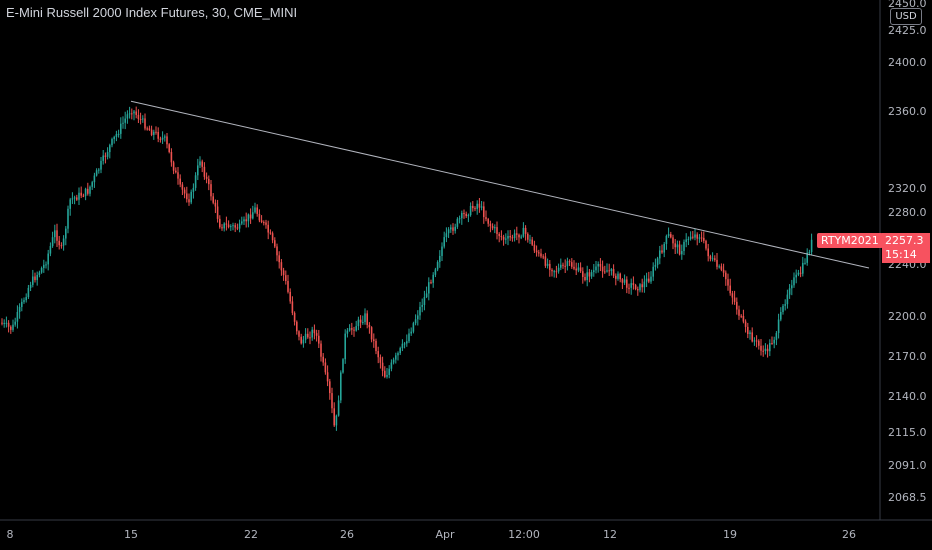 The height and width of the screenshot is (550, 932). Describe the element at coordinates (907, 465) in the screenshot. I see `price-tick-label: 2091.0` at that location.